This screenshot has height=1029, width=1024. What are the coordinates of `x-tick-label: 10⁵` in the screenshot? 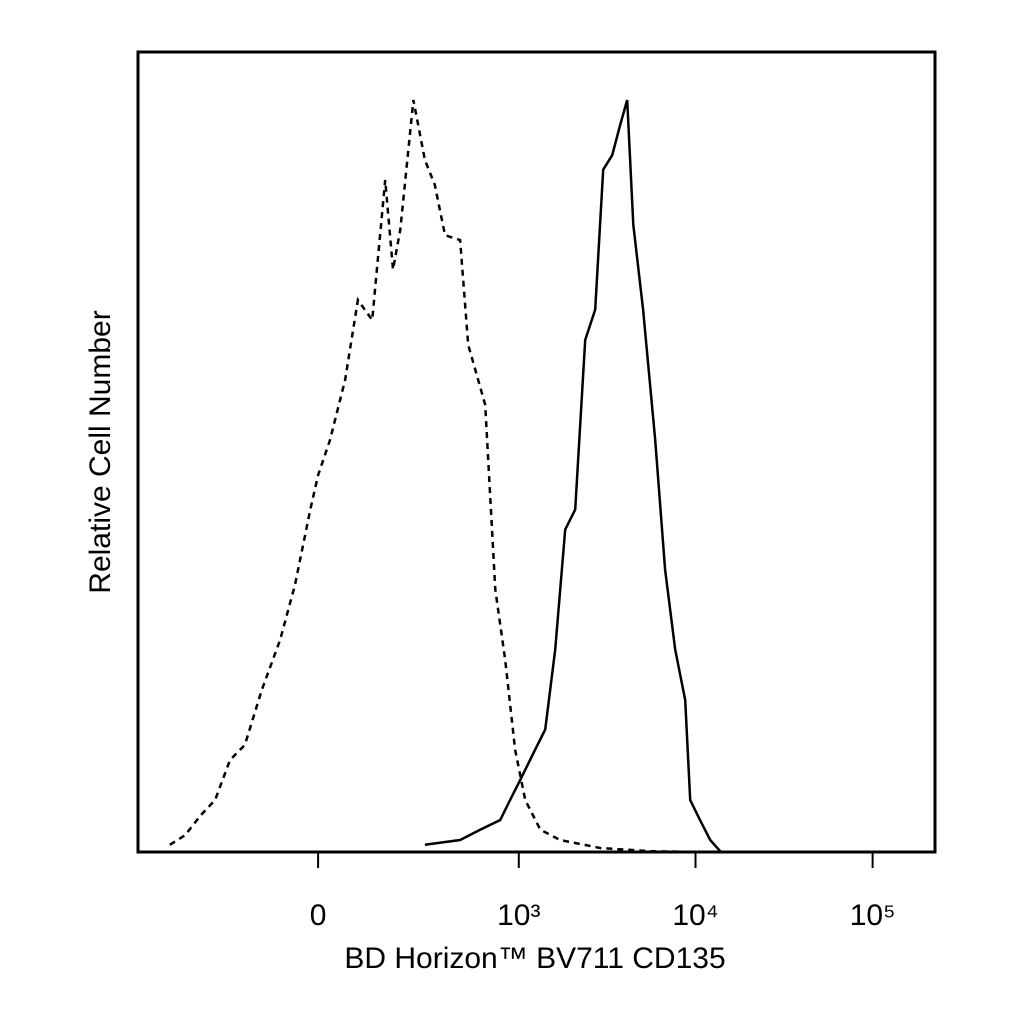 It's located at (873, 915).